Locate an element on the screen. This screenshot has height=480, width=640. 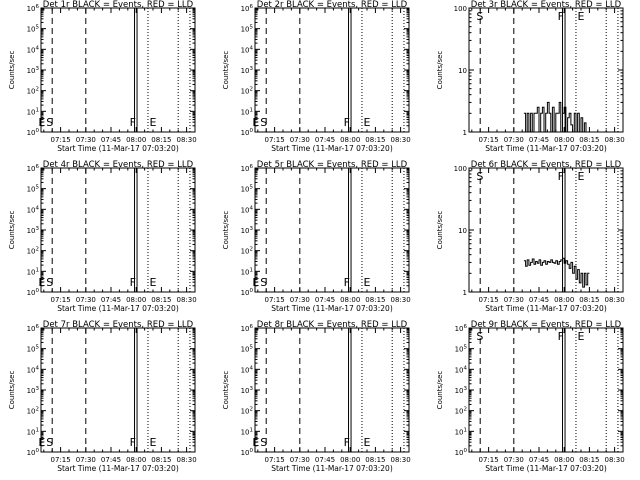
y-tick-label: 10 is located at coordinates (462, 231).